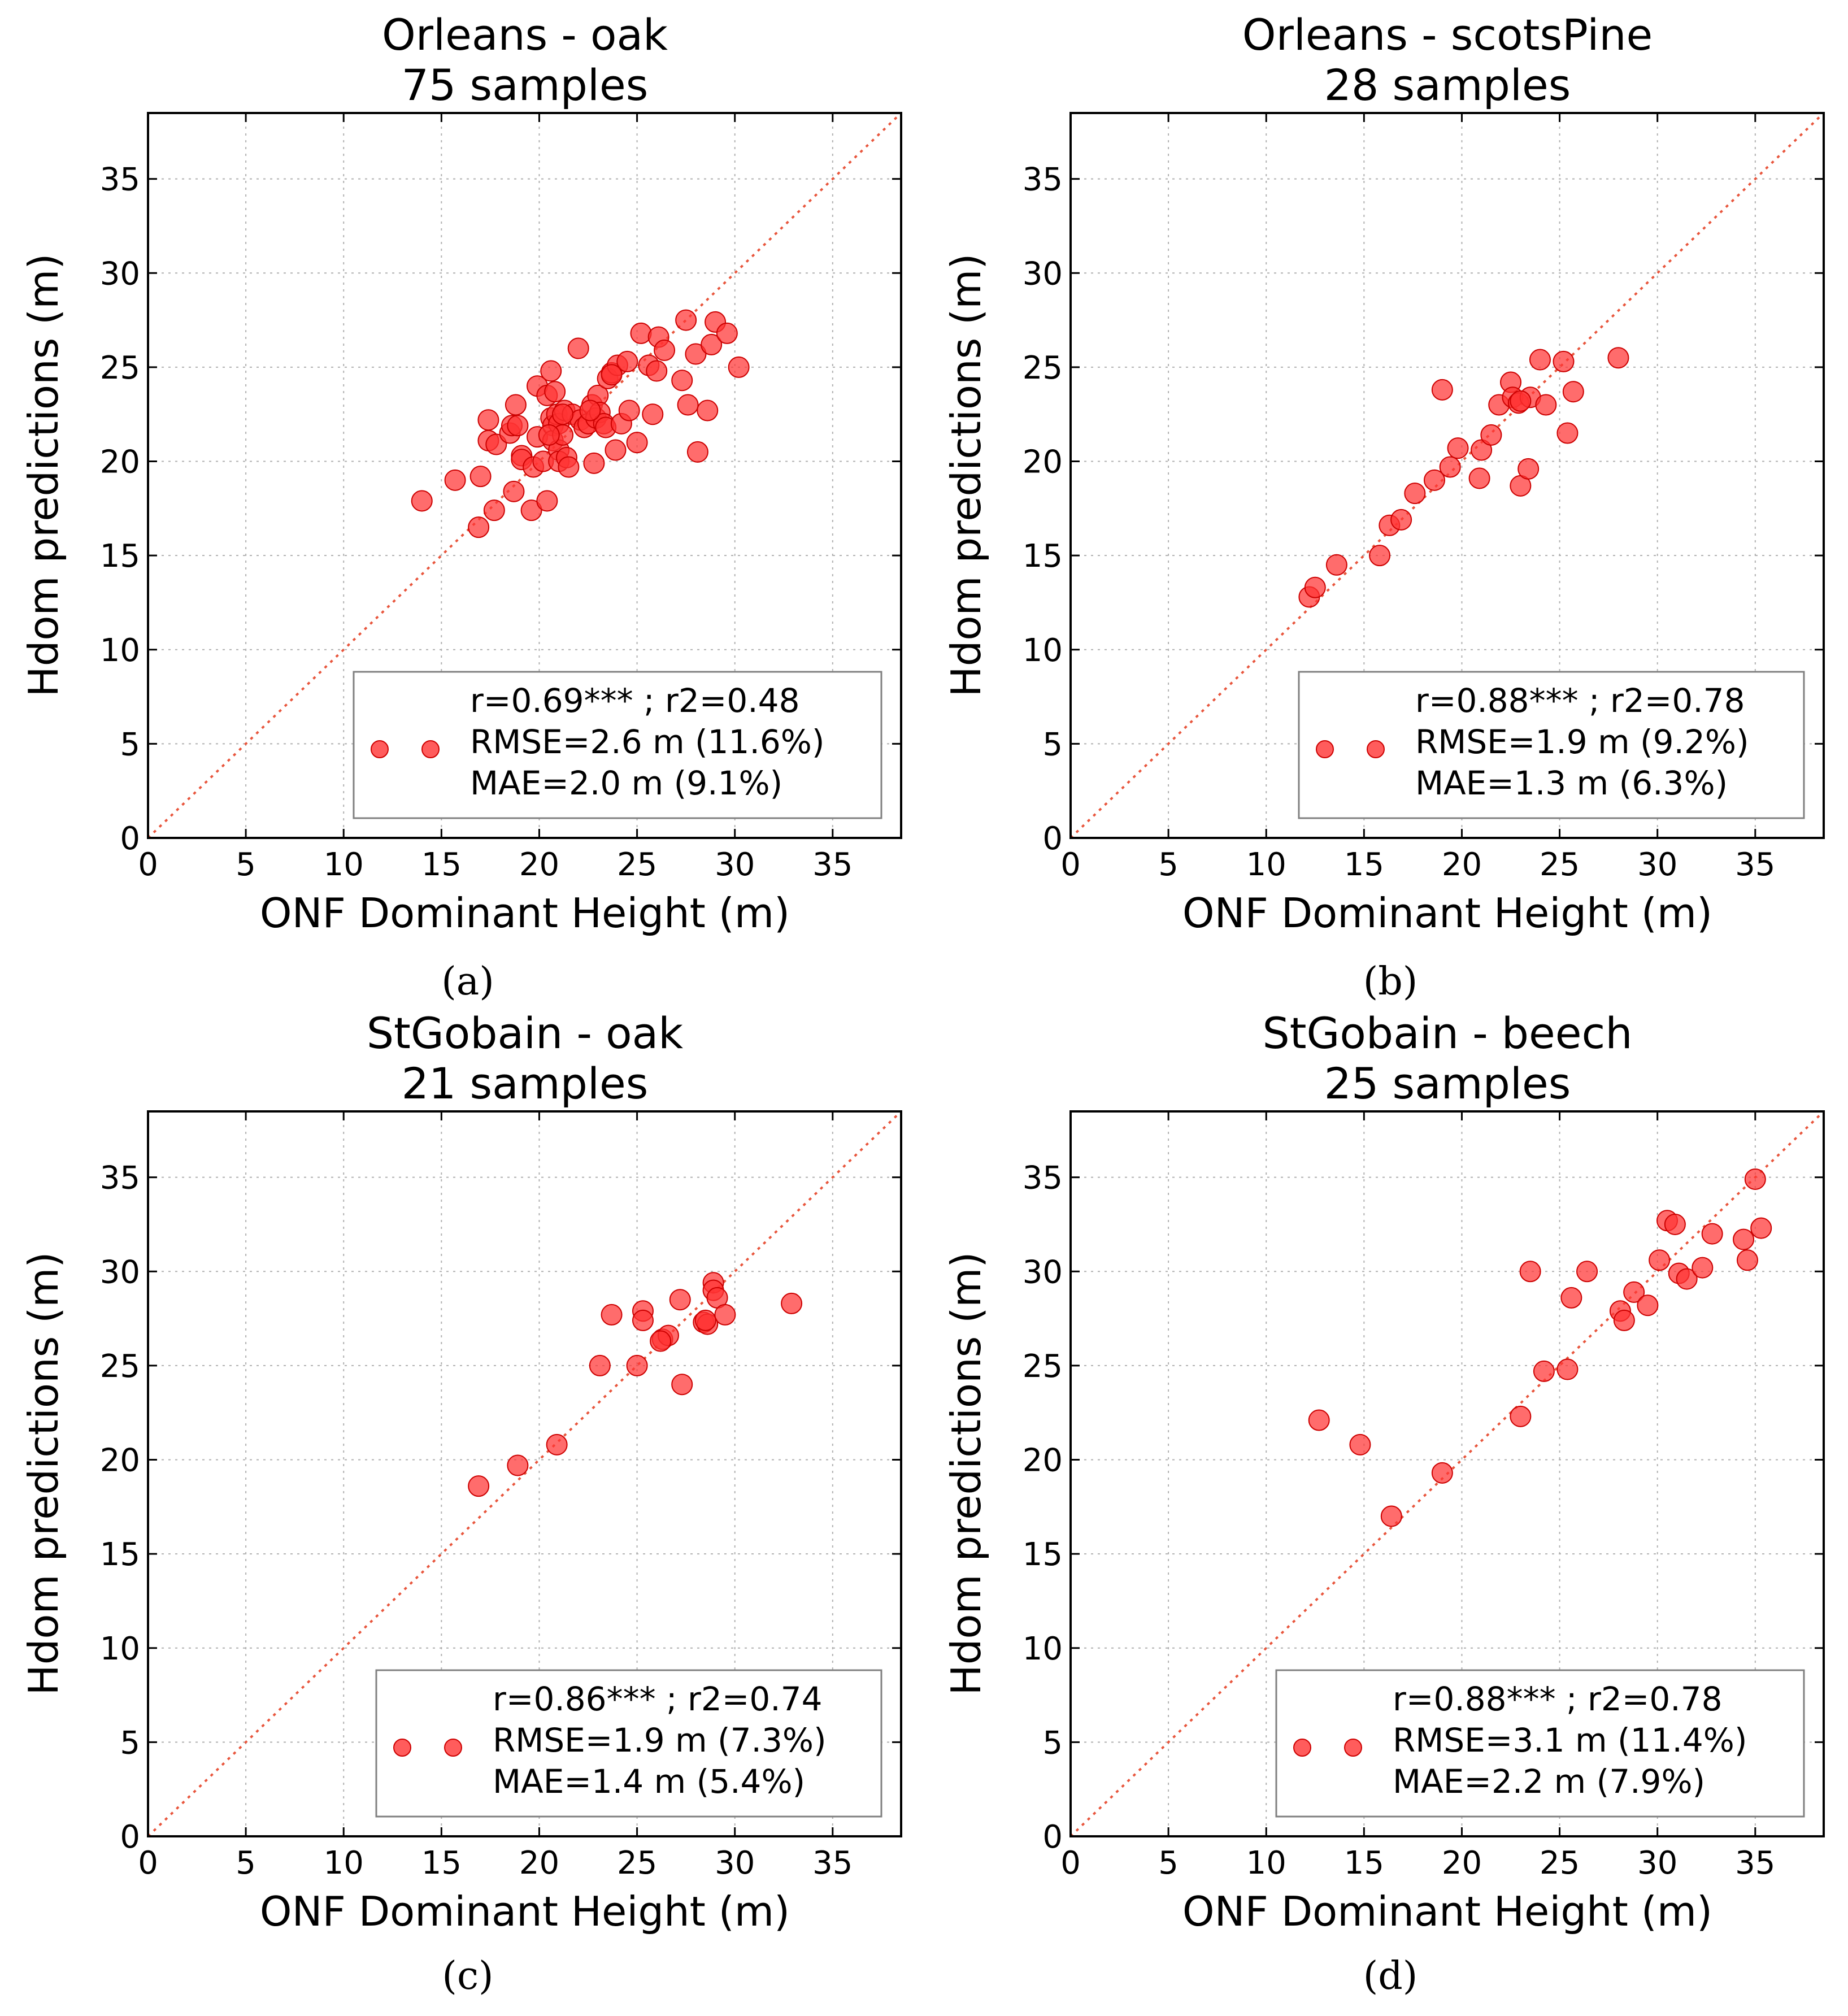 The height and width of the screenshot is (2016, 1848). Describe the element at coordinates (1448, 85) in the screenshot. I see `chart-subtitle: 28 samples` at that location.